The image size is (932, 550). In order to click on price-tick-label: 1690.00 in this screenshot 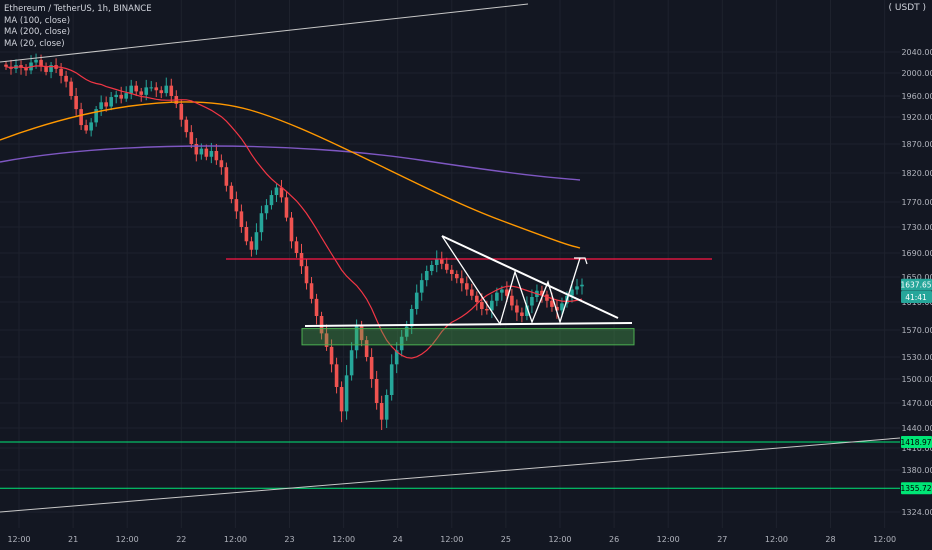, I will do `click(916, 253)`.